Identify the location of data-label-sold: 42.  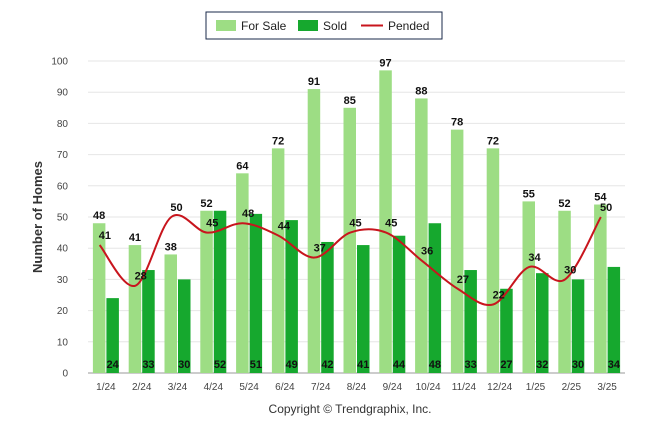
(327, 365).